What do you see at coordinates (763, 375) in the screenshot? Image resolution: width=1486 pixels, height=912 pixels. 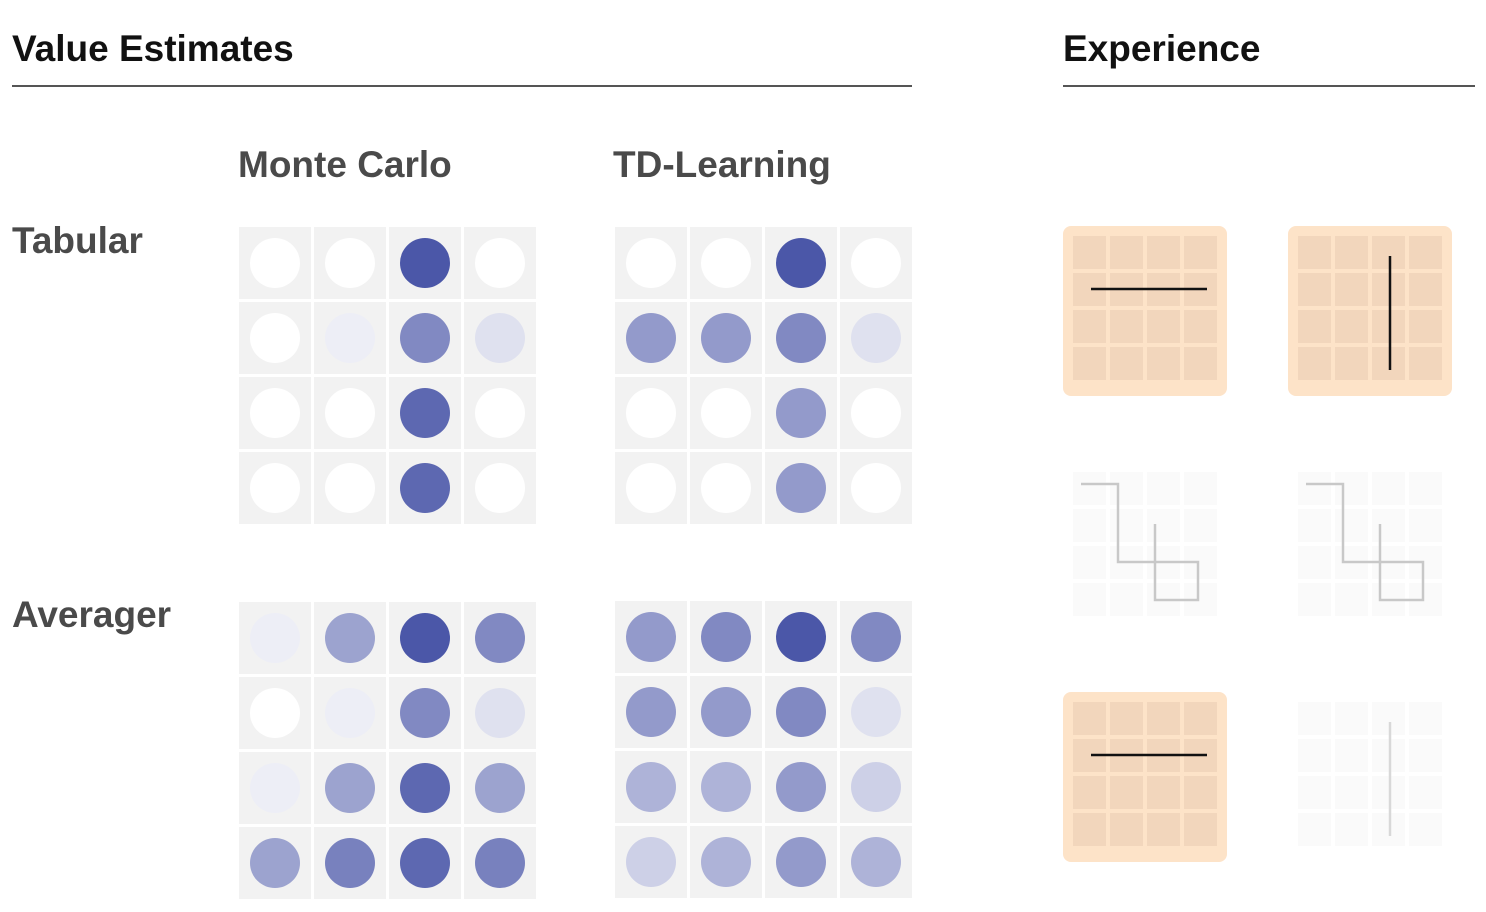 I see `value-grid-tabular-td-learning` at bounding box center [763, 375].